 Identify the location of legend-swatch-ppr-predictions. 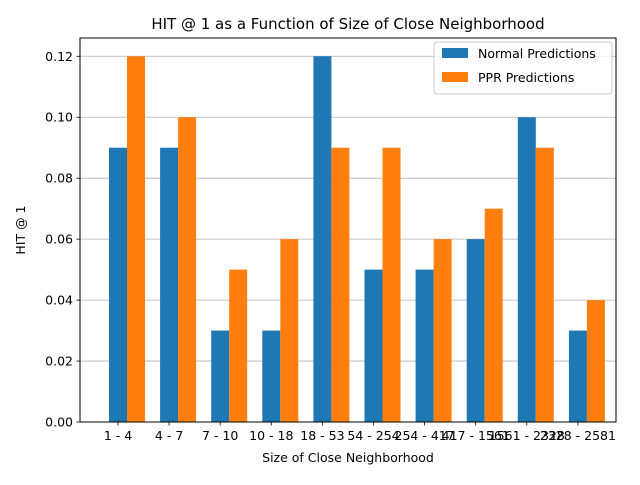
(455, 77).